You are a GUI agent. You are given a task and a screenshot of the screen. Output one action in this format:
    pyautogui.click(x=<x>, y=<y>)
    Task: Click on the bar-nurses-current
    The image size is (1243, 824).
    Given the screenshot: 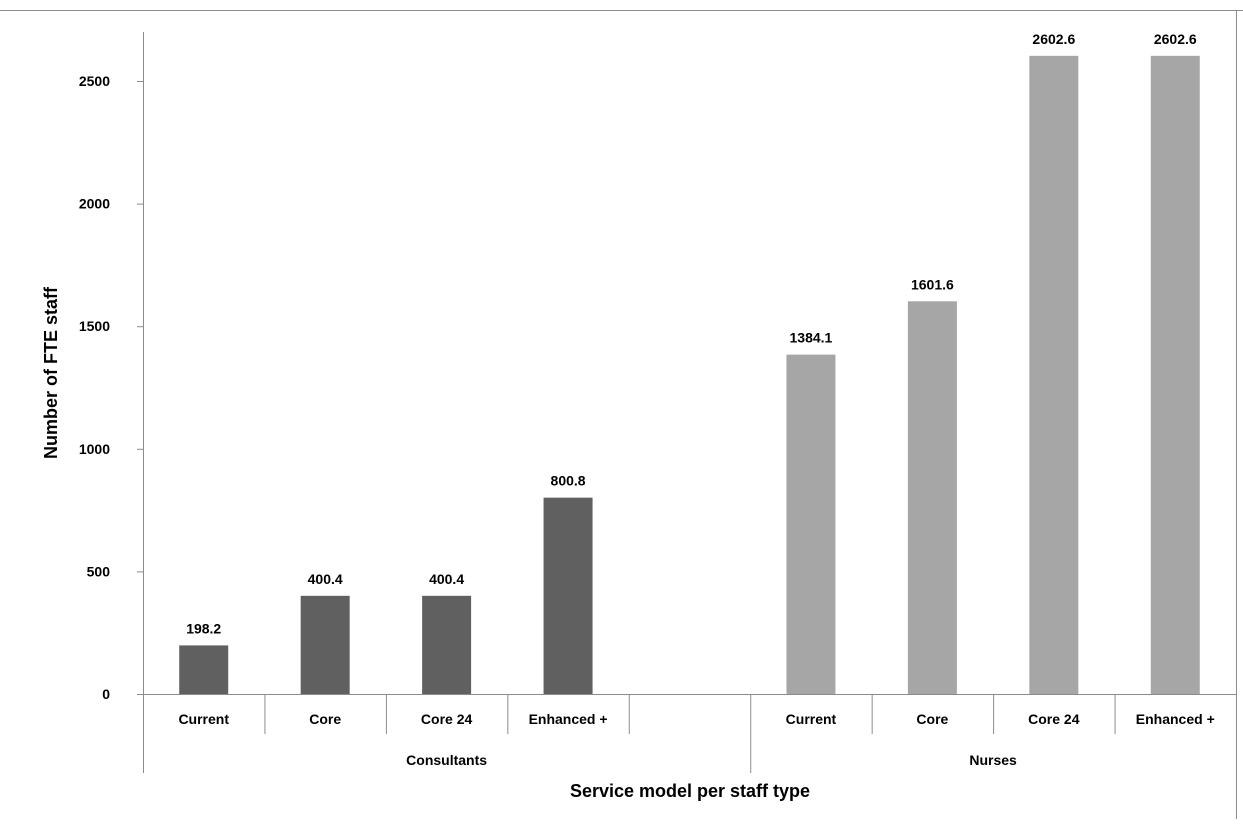 What is the action you would take?
    pyautogui.click(x=811, y=524)
    